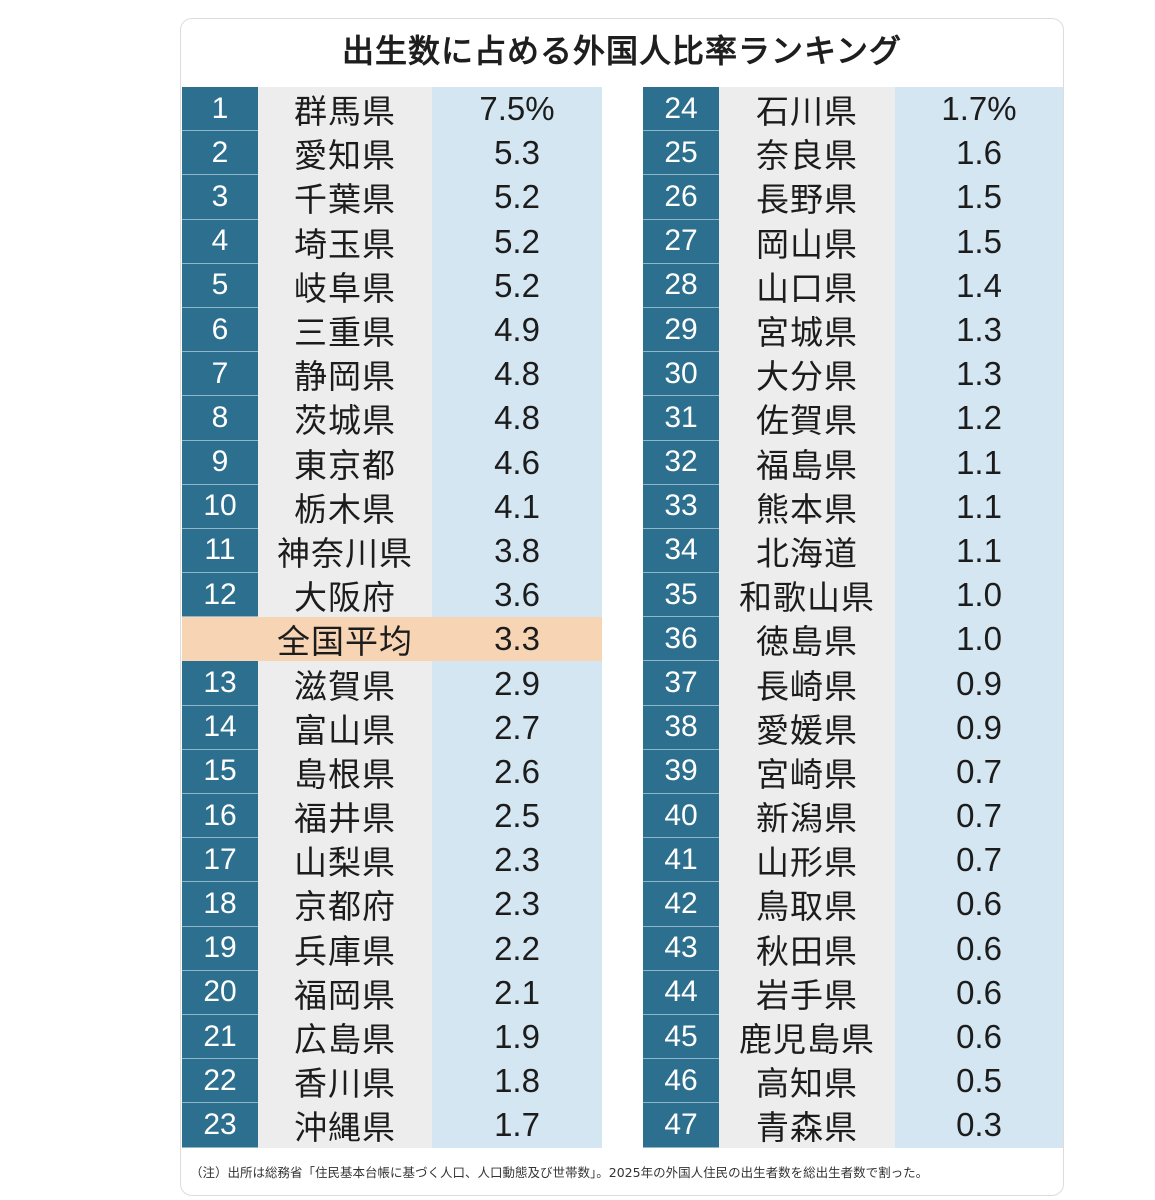  I want to click on value-cell: 2.3, so click(517, 904).